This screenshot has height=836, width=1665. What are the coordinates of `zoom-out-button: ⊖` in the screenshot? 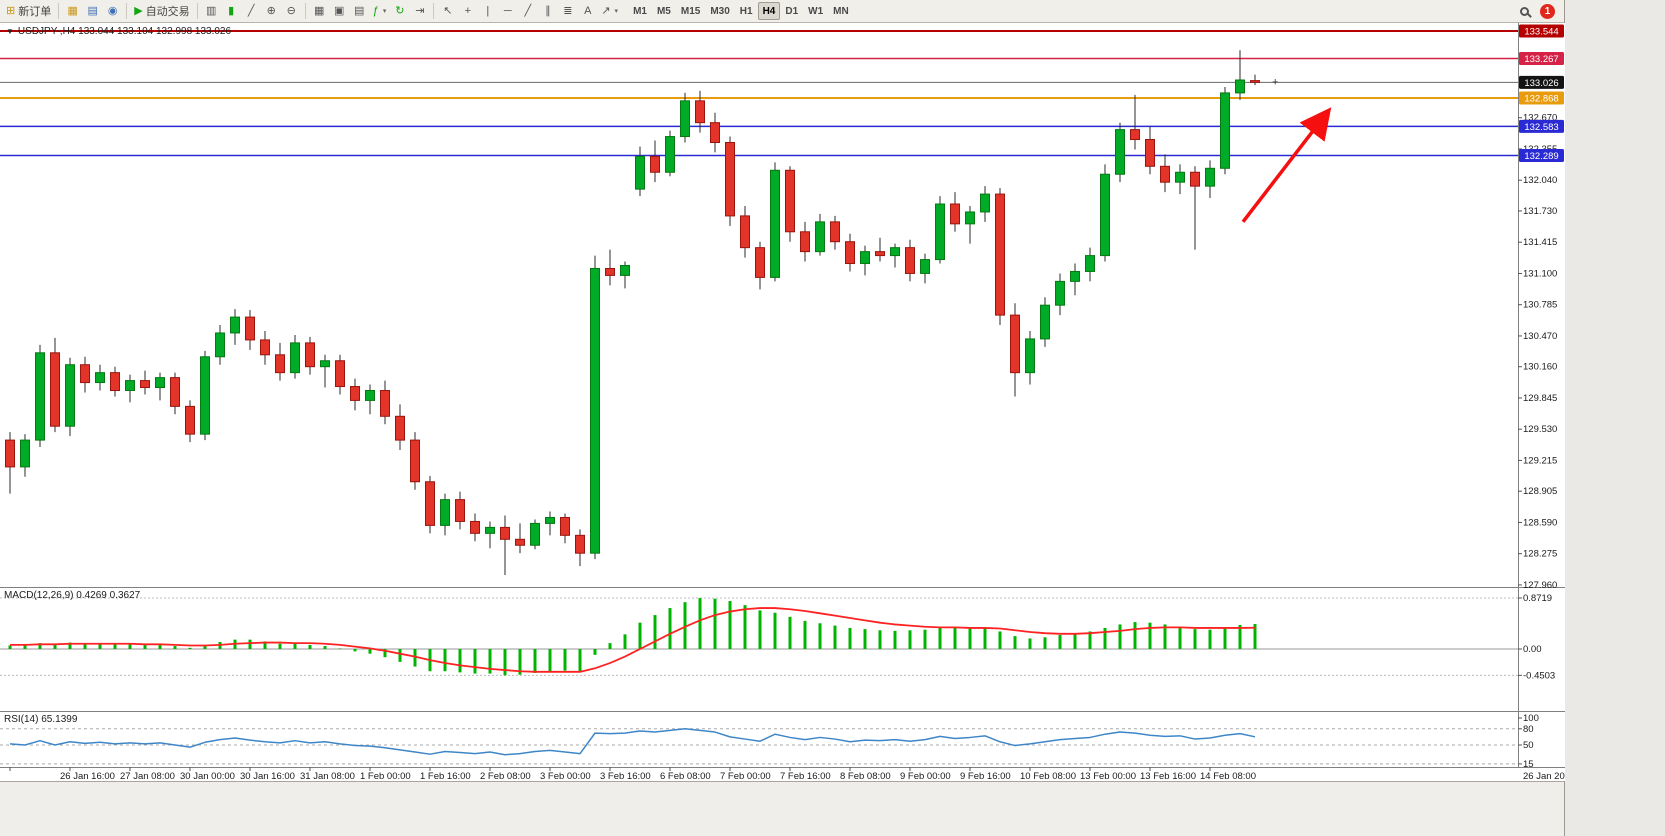 It's located at (291, 11).